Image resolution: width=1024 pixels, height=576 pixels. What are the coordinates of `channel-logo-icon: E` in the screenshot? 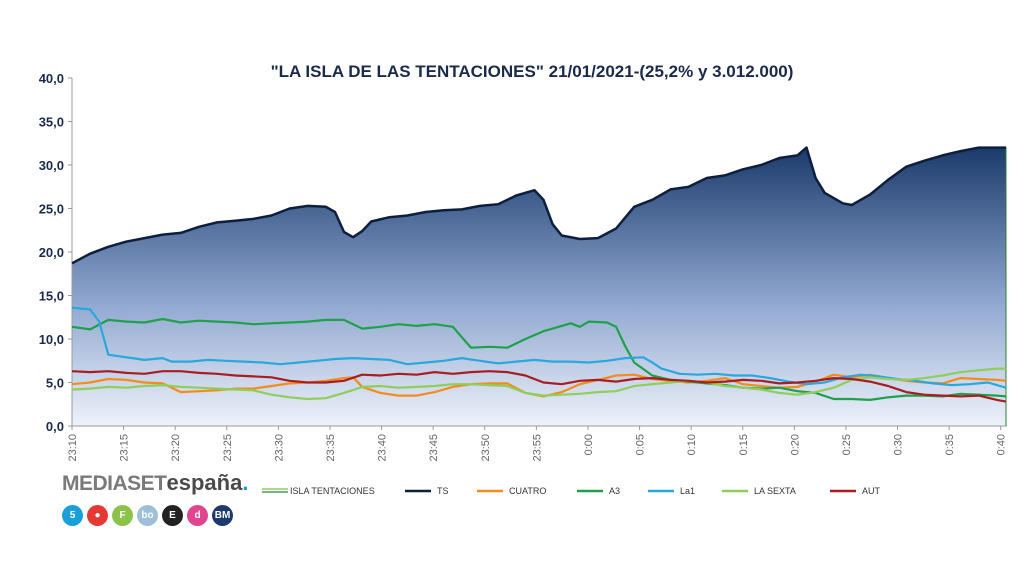 It's located at (172, 515).